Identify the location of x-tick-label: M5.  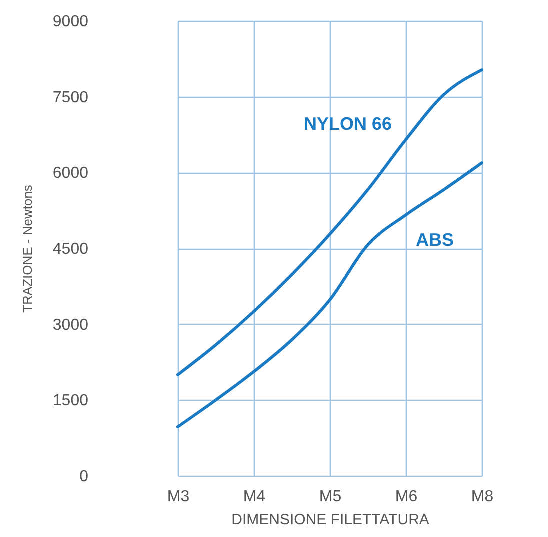
(330, 497).